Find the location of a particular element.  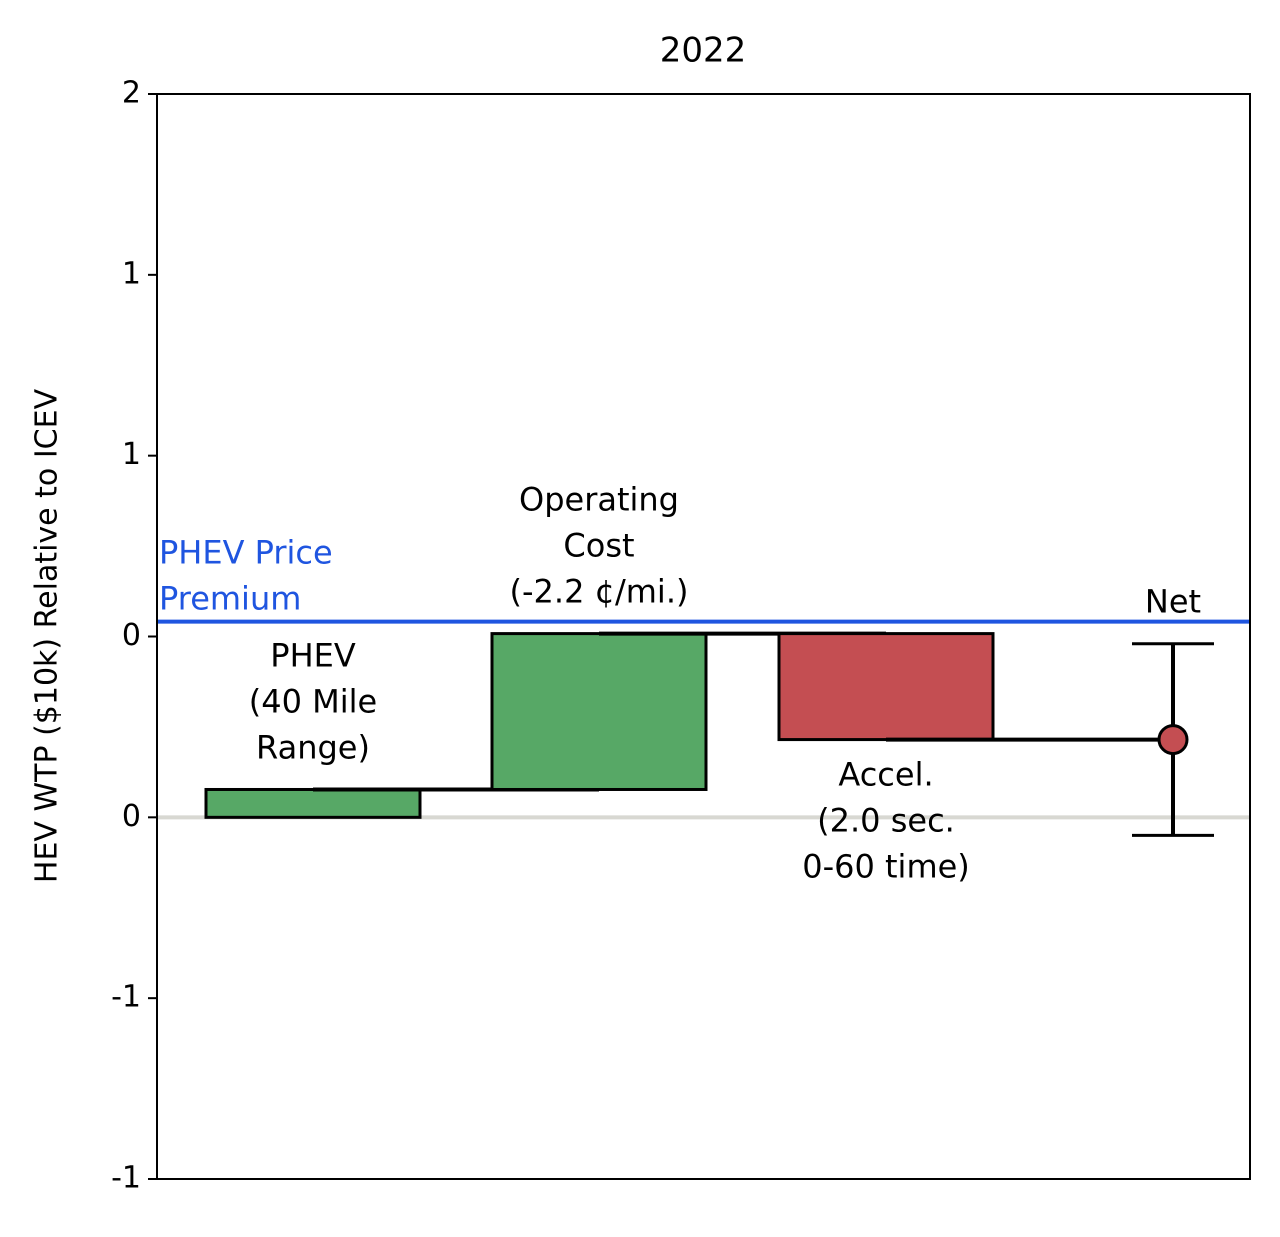

net-point is located at coordinates (1173, 740).